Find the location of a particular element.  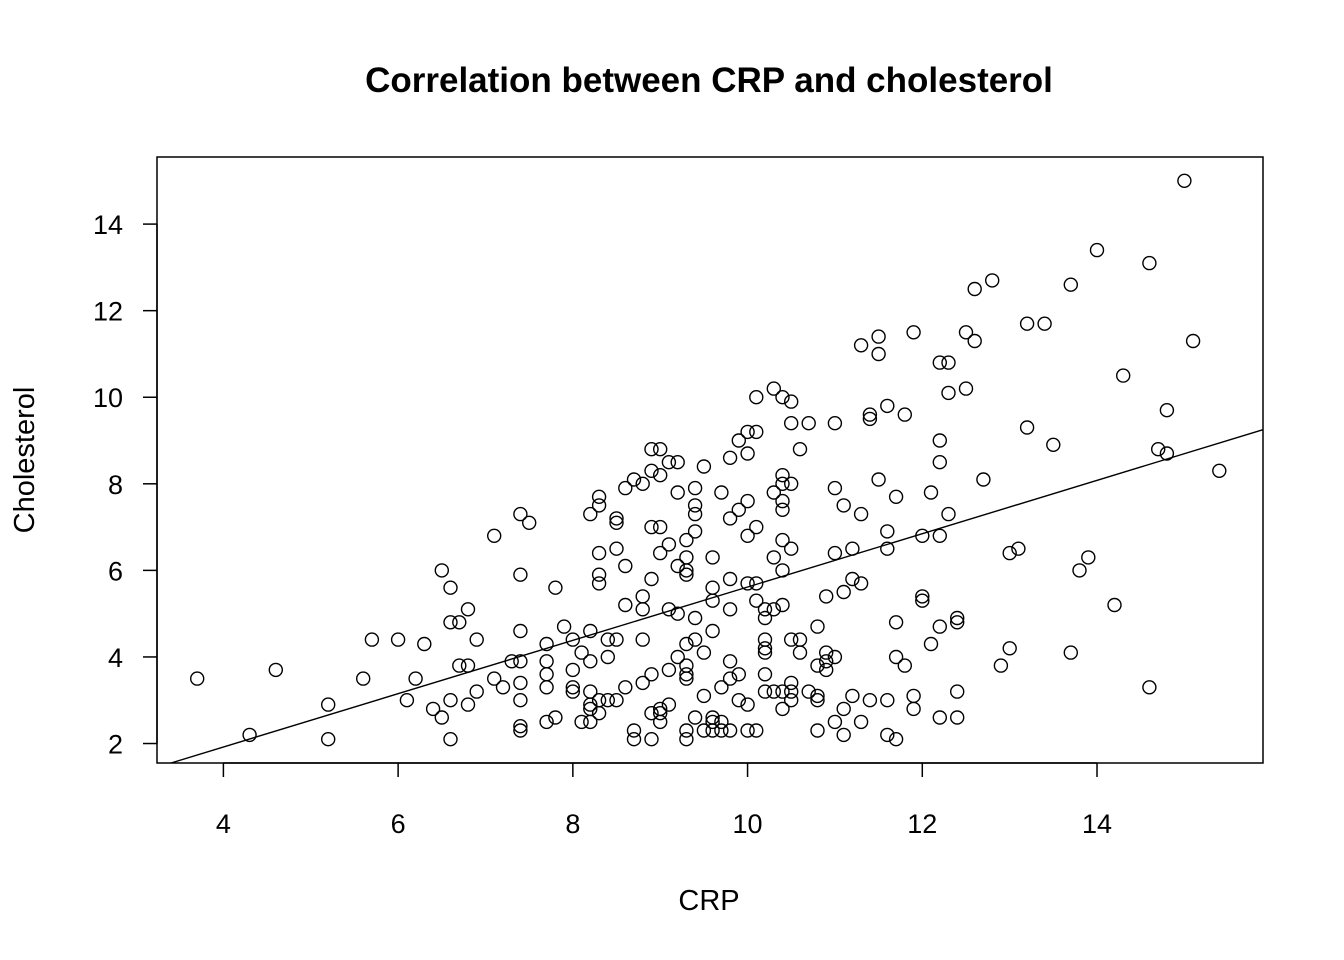

y-tick-label: 10 is located at coordinates (108, 398).